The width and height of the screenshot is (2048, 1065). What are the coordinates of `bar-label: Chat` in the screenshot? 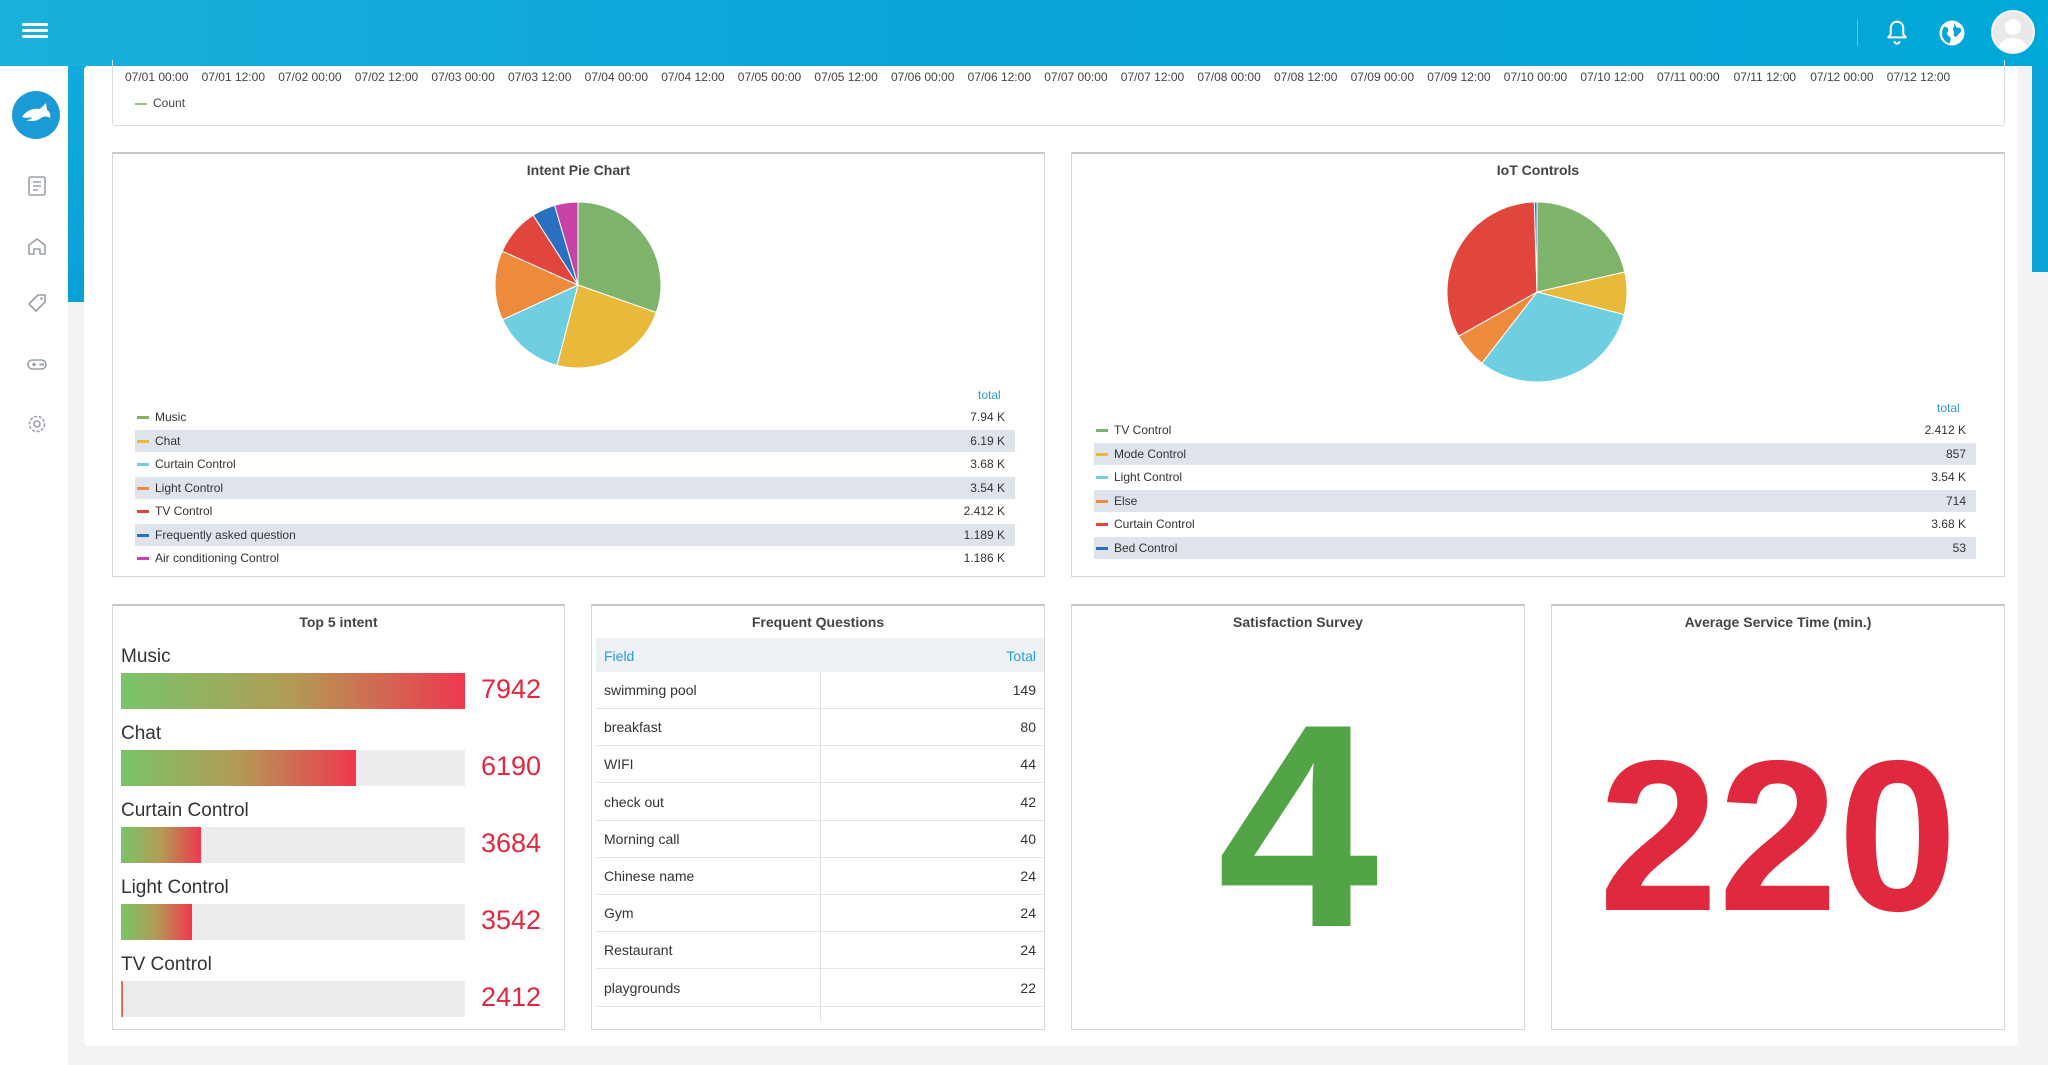 It's located at (141, 733).